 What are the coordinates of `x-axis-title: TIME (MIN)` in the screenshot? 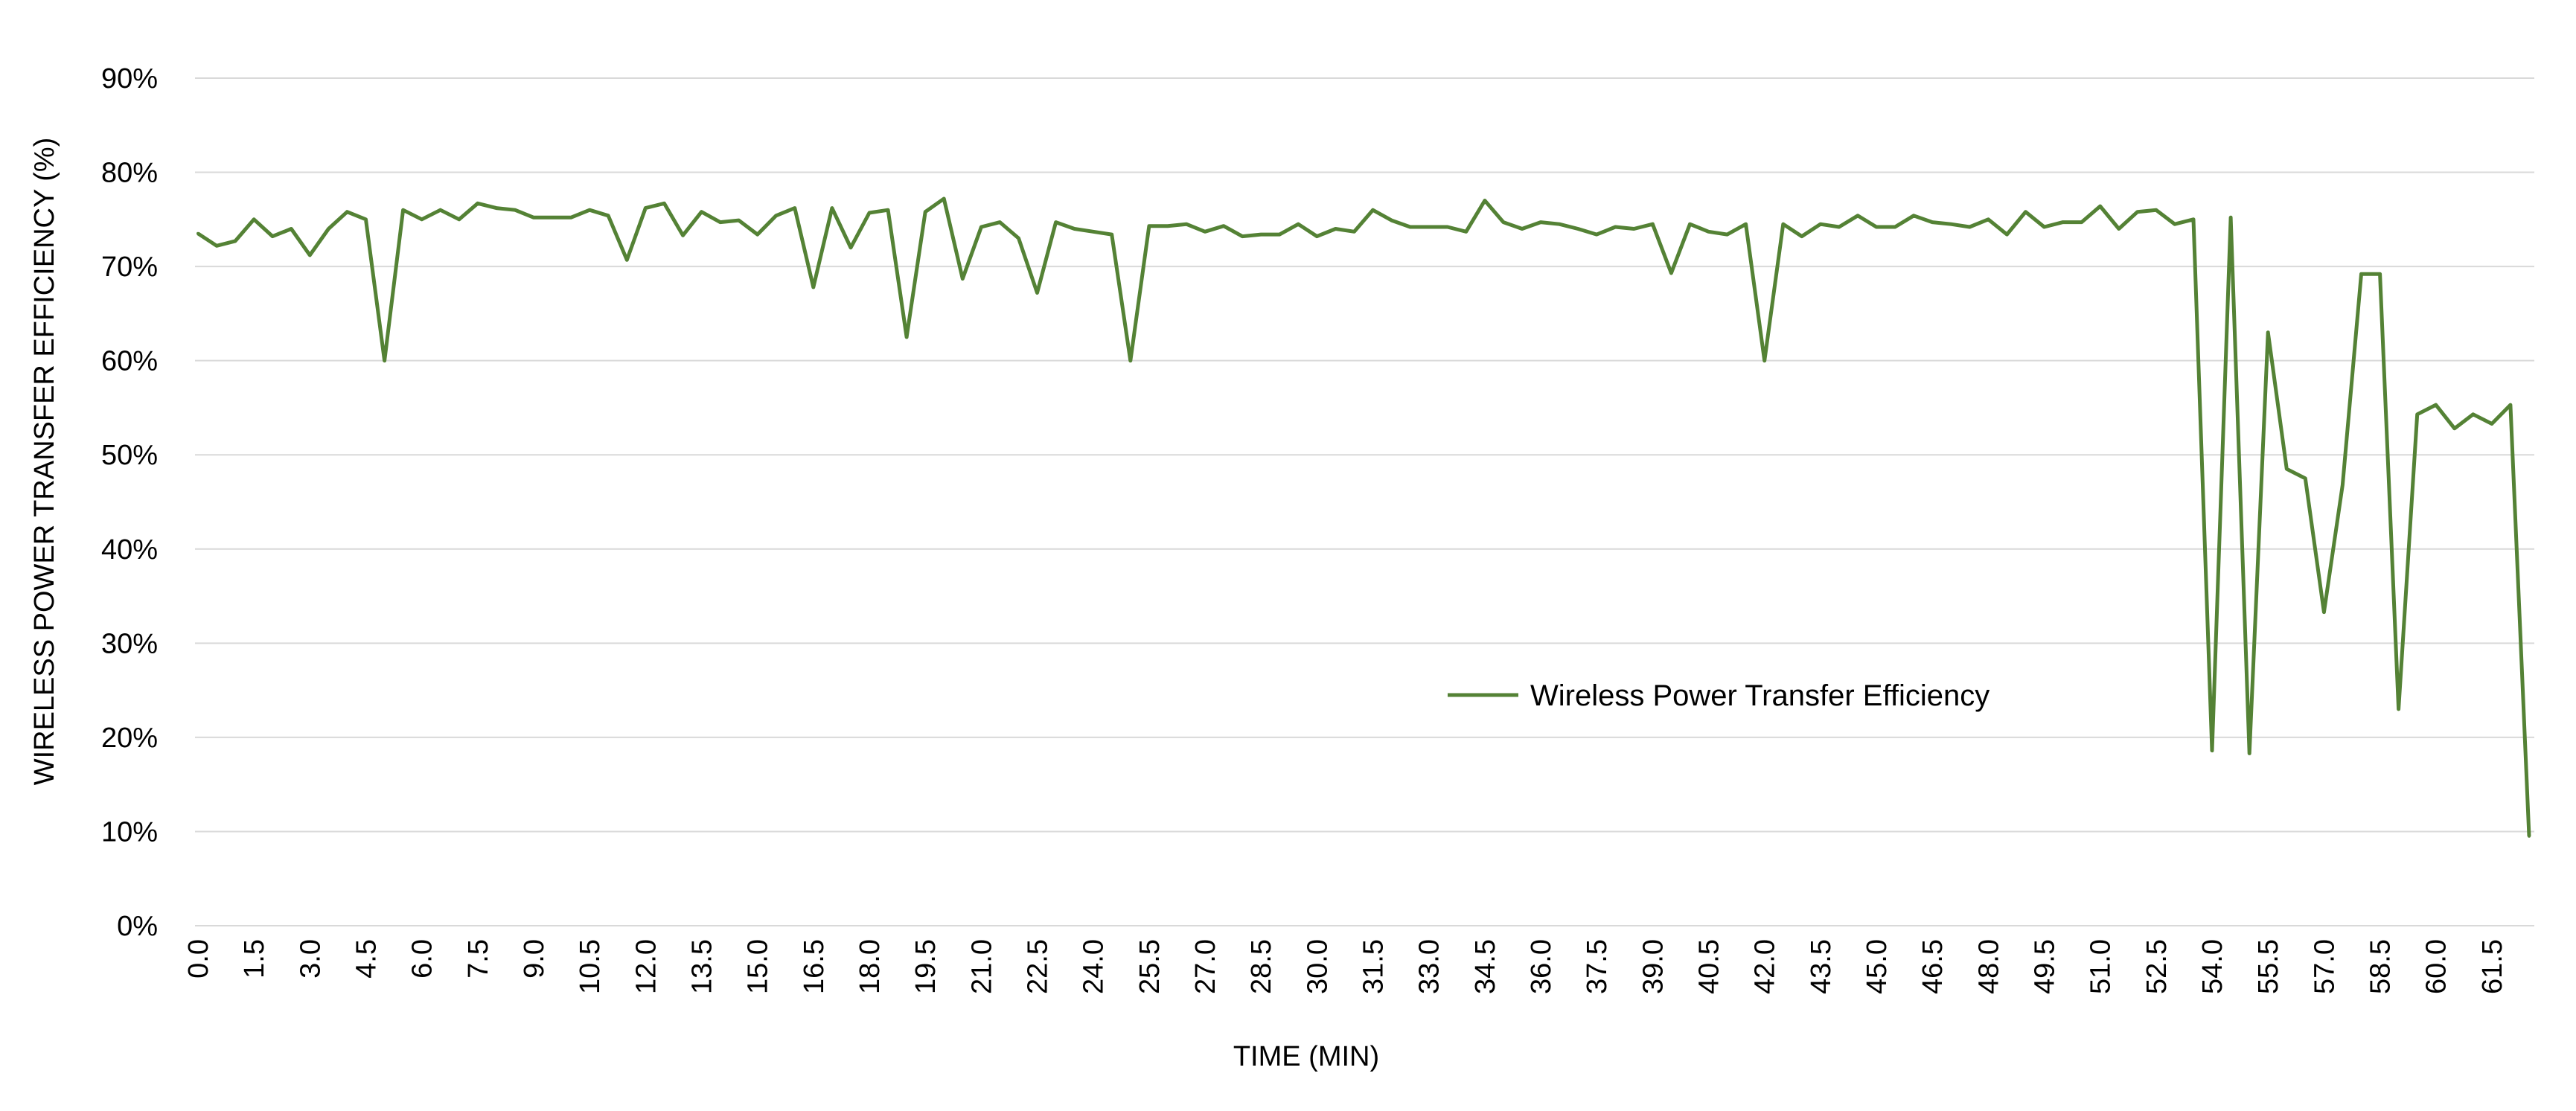 It's located at (1306, 1057).